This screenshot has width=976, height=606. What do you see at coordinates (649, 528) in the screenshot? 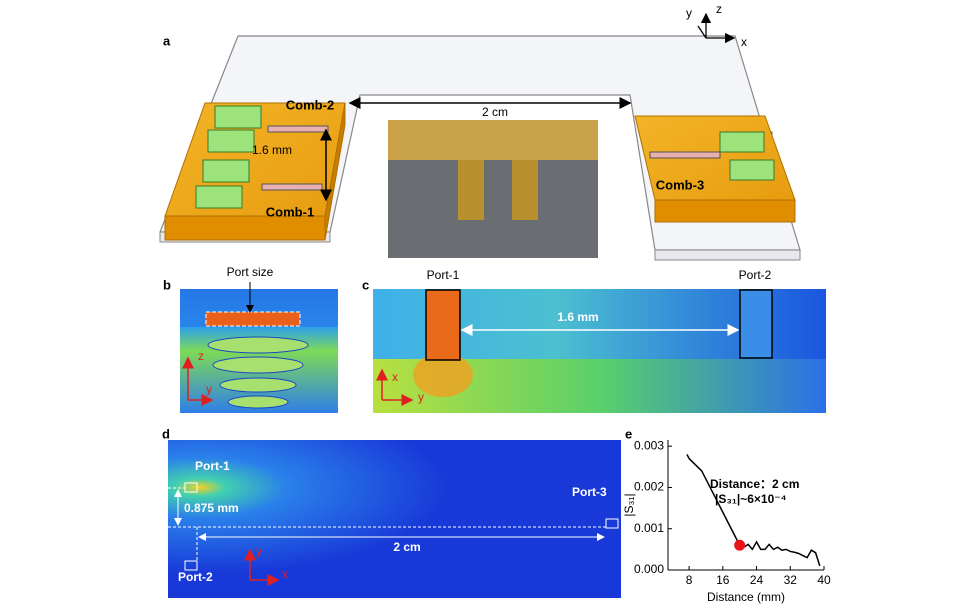
I see `y-tick-label: 0.001` at bounding box center [649, 528].